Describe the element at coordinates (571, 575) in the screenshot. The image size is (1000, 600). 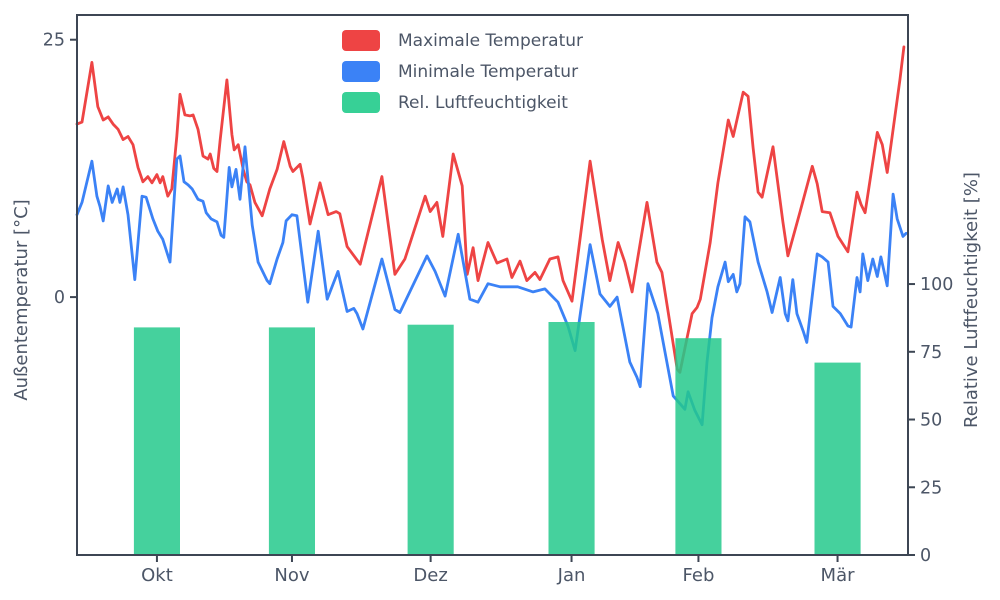
I see `x-tick-label: Jan` at that location.